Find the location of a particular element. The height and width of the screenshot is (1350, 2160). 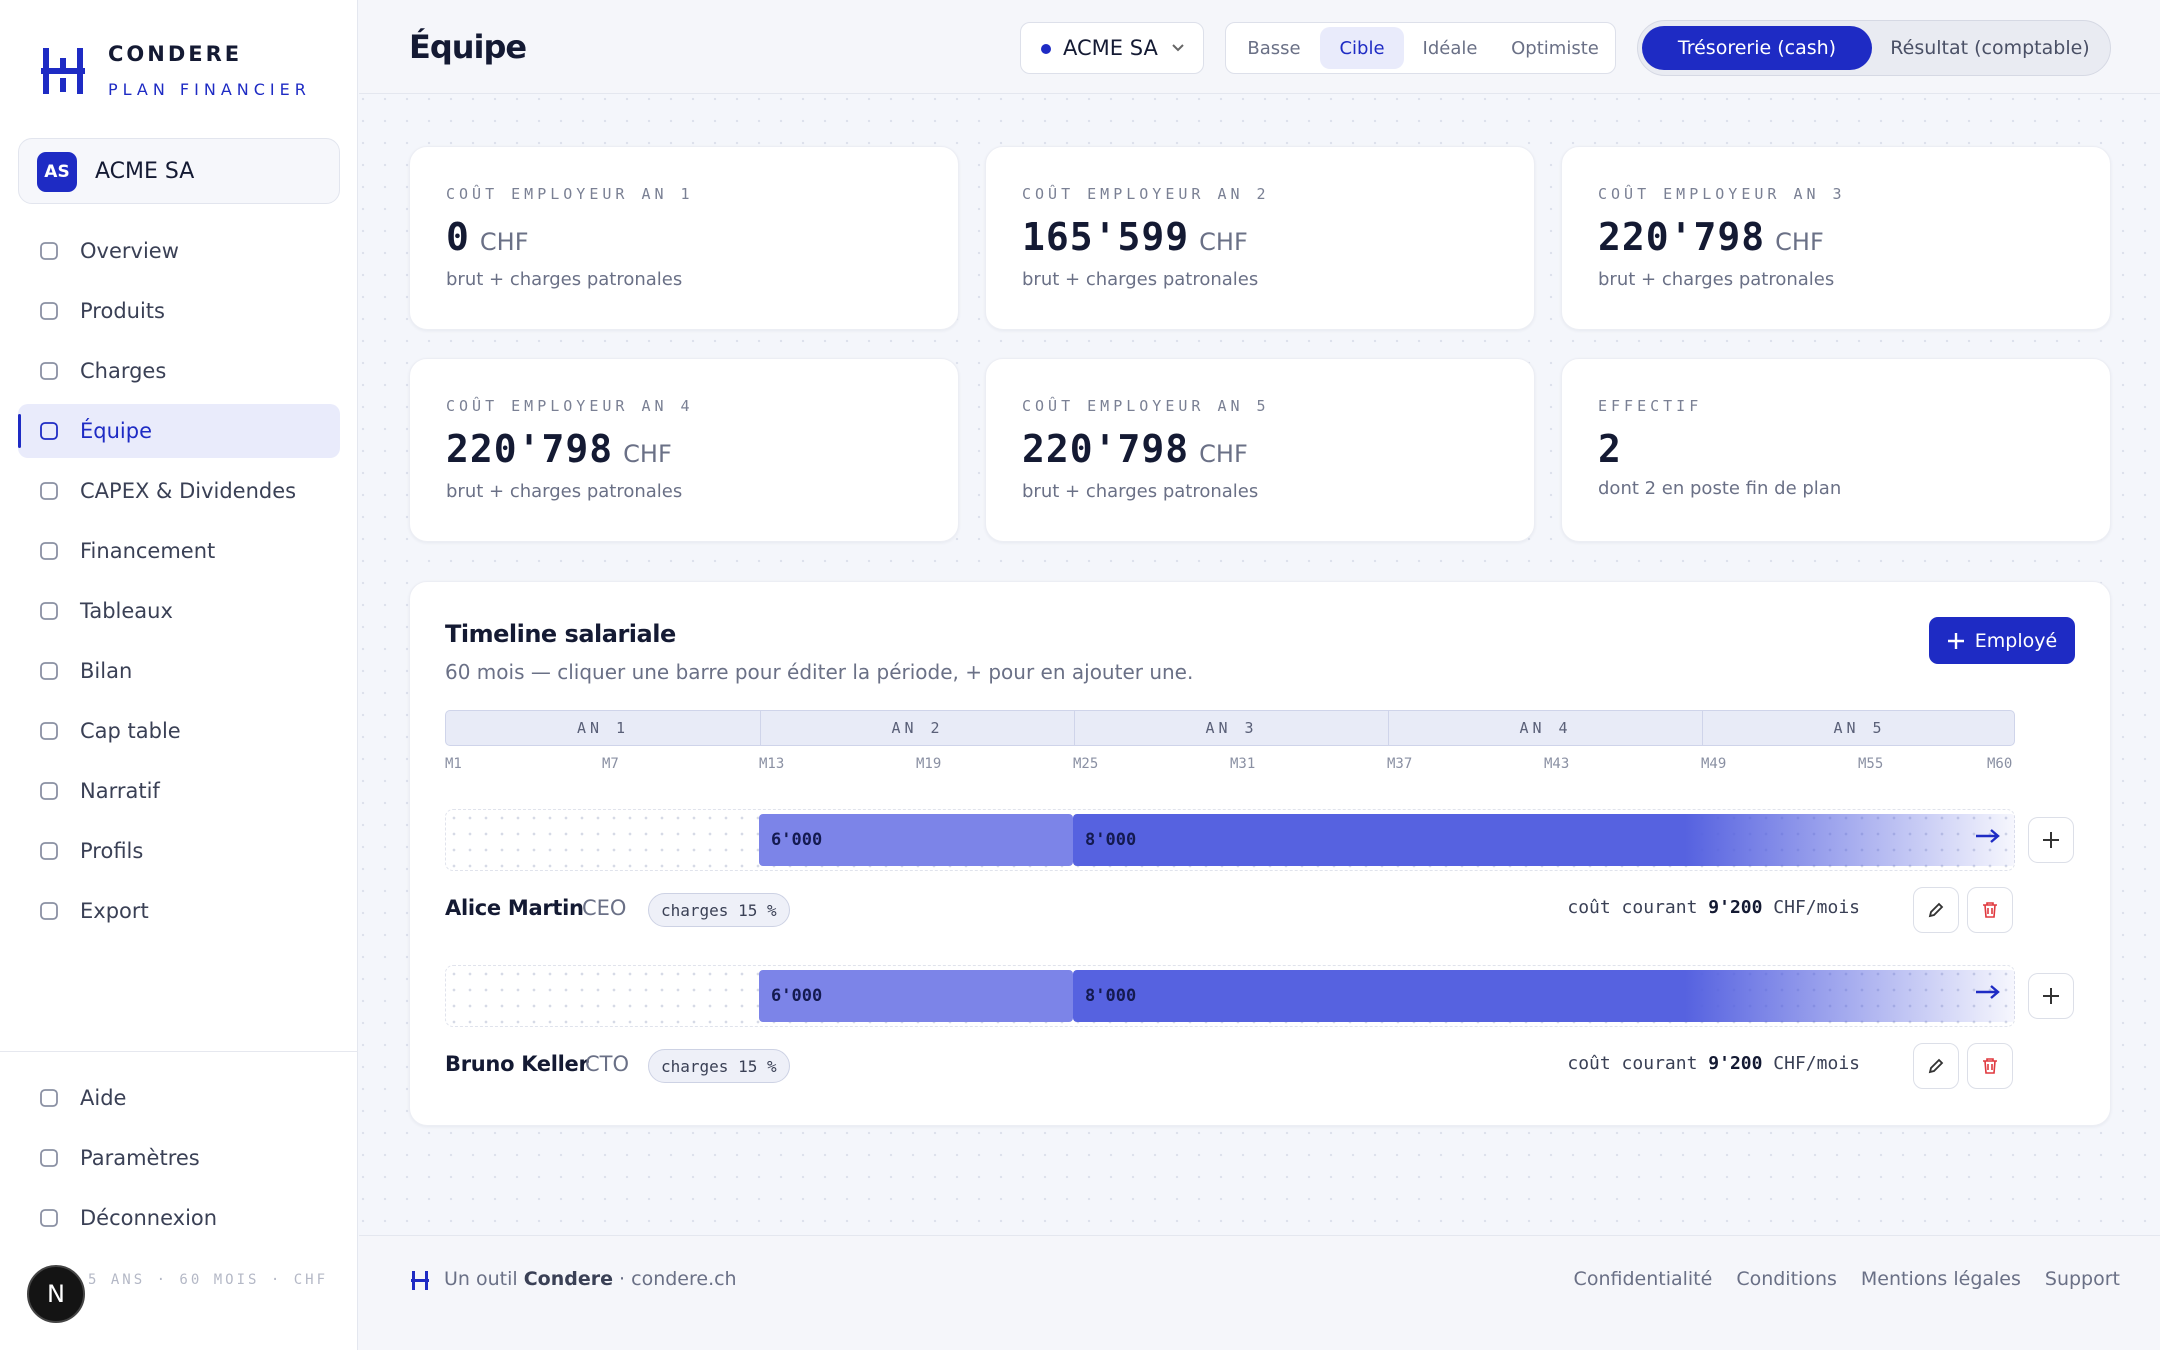

chevron is located at coordinates (1178, 48).